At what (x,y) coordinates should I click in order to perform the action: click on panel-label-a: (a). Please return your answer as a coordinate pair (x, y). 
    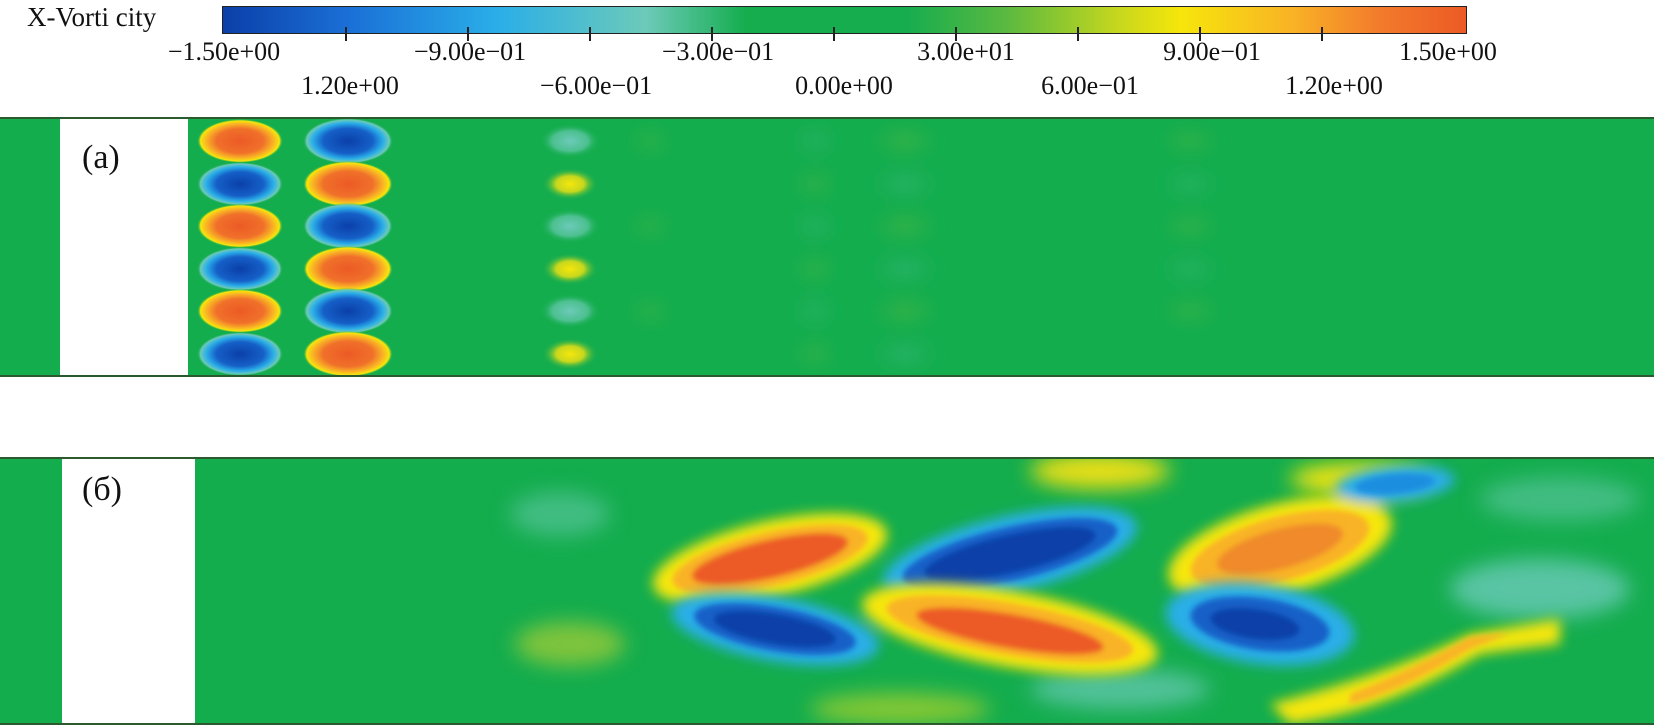
    Looking at the image, I should click on (101, 157).